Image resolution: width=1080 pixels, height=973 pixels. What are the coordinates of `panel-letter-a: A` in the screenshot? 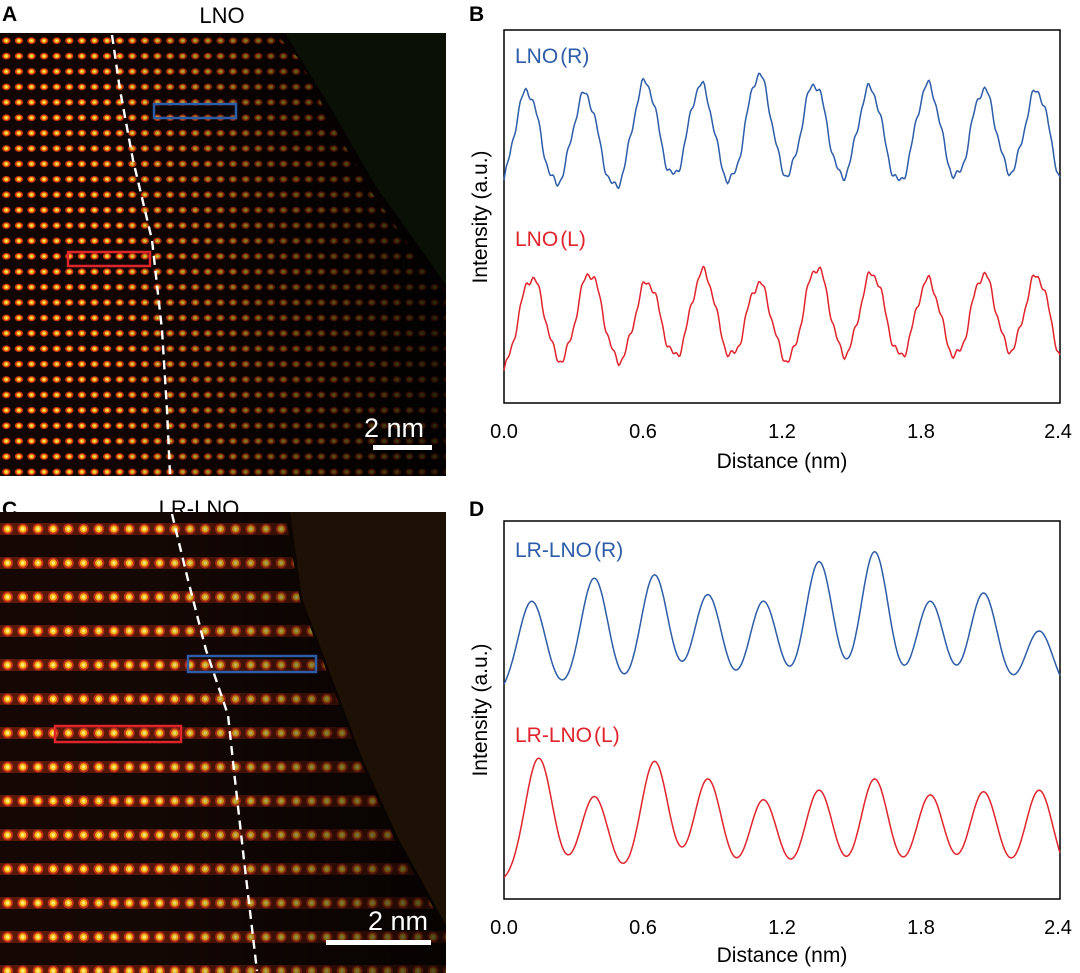 It's located at (9, 14).